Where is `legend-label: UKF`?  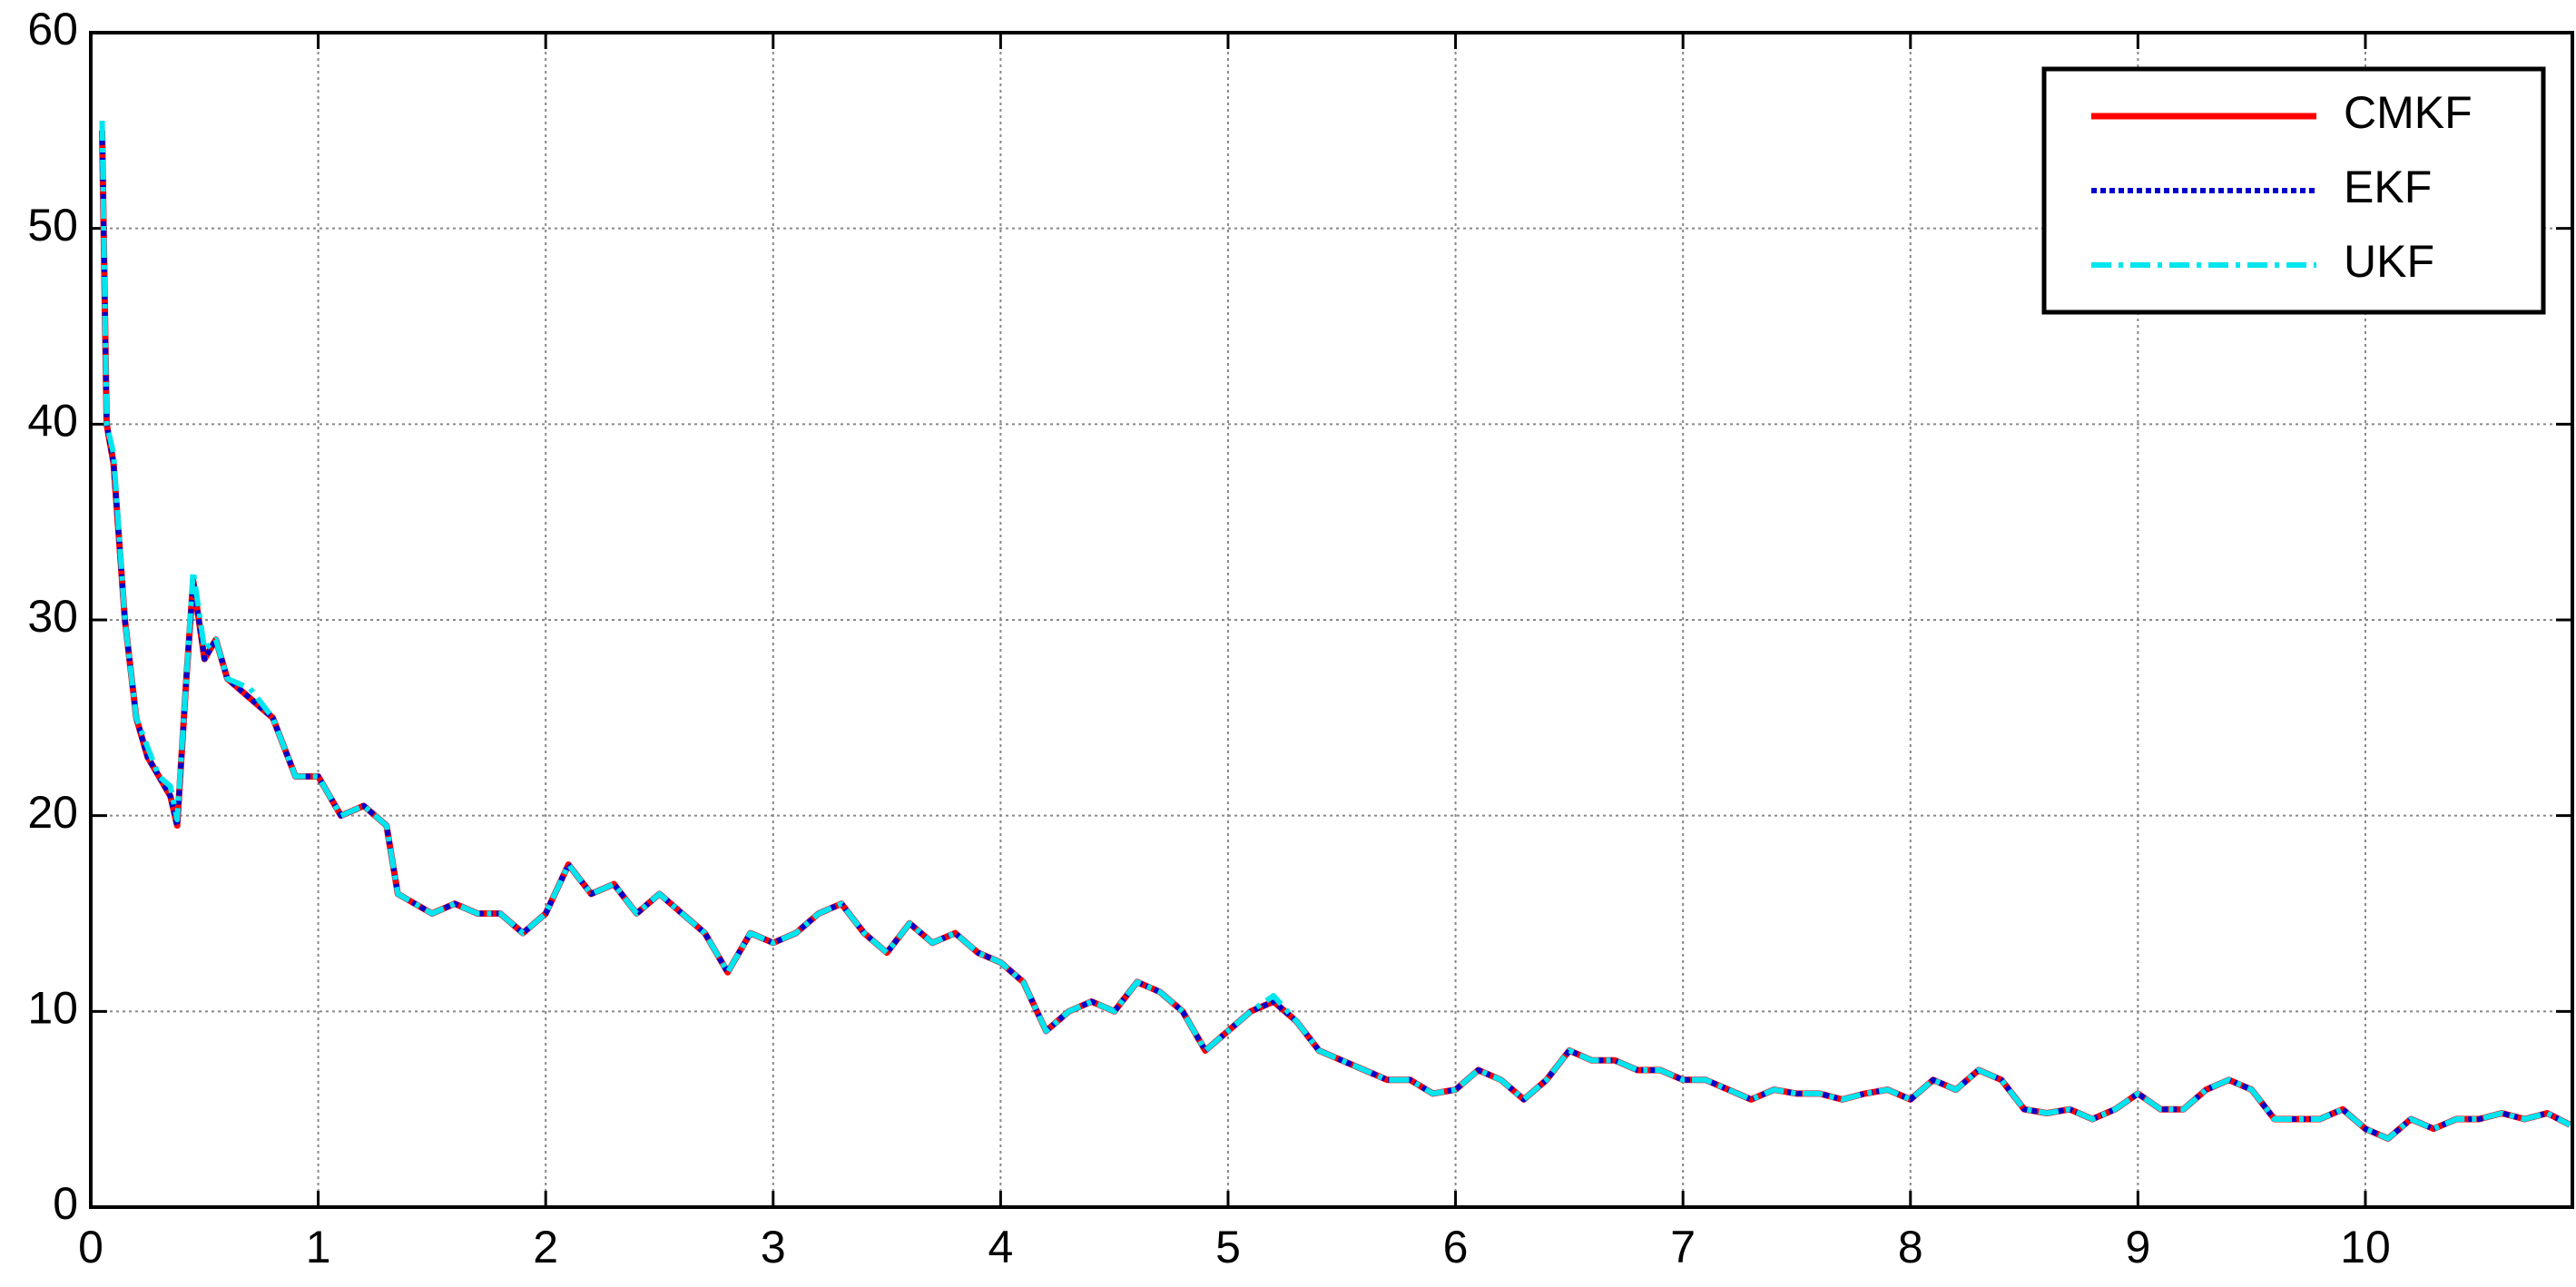
legend-label: UKF is located at coordinates (2389, 261).